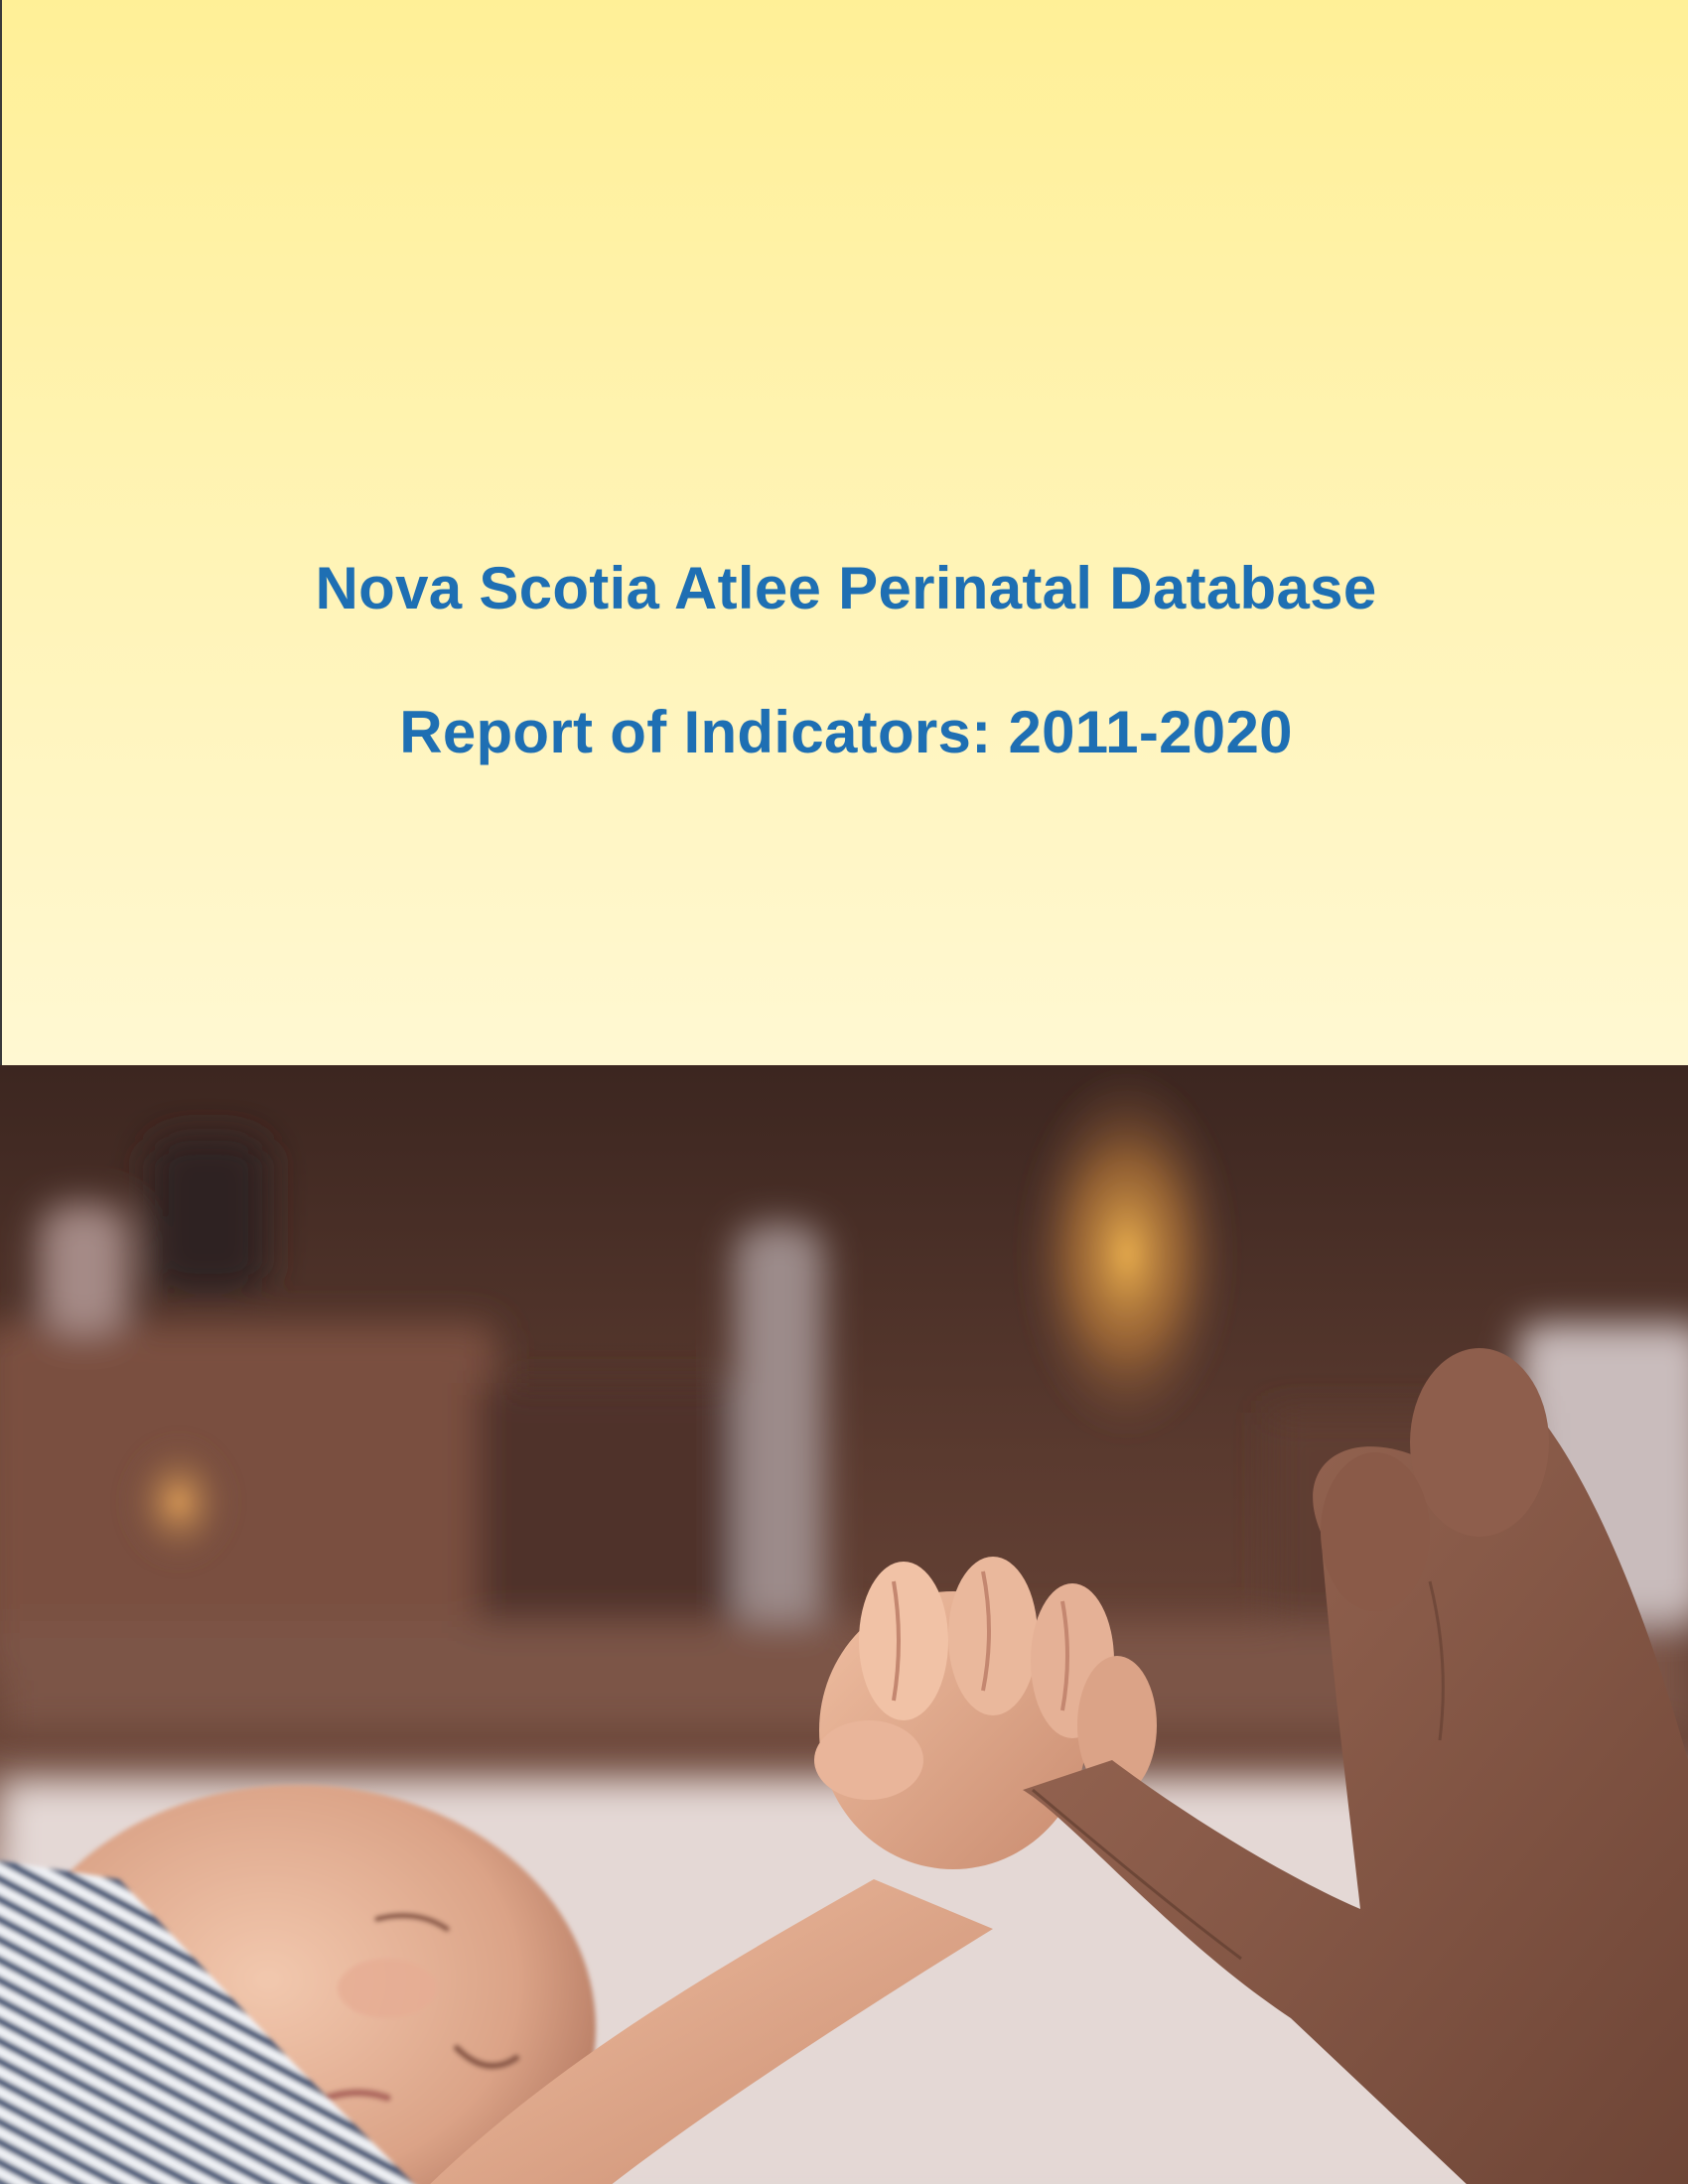  Describe the element at coordinates (846, 732) in the screenshot. I see `report-subtitle: Report of Indicators: 2011-2020` at that location.